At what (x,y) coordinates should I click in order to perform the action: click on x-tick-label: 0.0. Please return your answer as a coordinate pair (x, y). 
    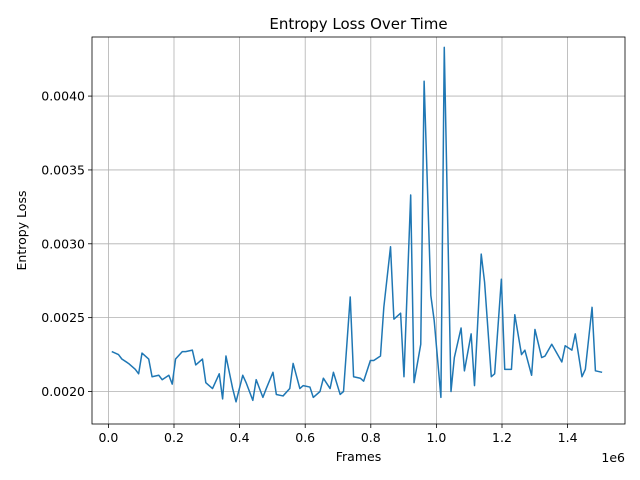
    Looking at the image, I should click on (108, 437).